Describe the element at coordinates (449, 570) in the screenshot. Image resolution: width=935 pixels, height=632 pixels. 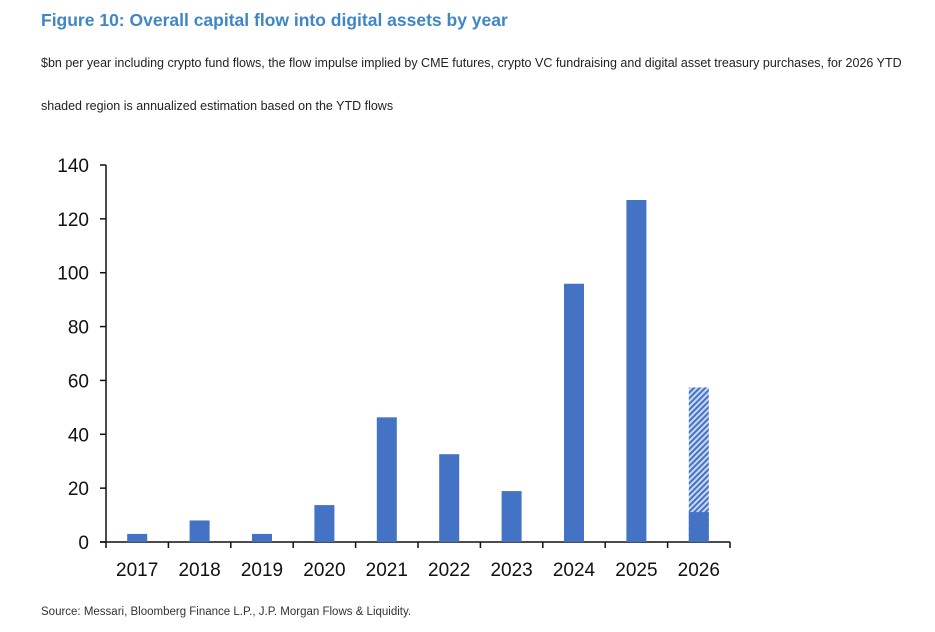
I see `x-tick-label: 2022` at that location.